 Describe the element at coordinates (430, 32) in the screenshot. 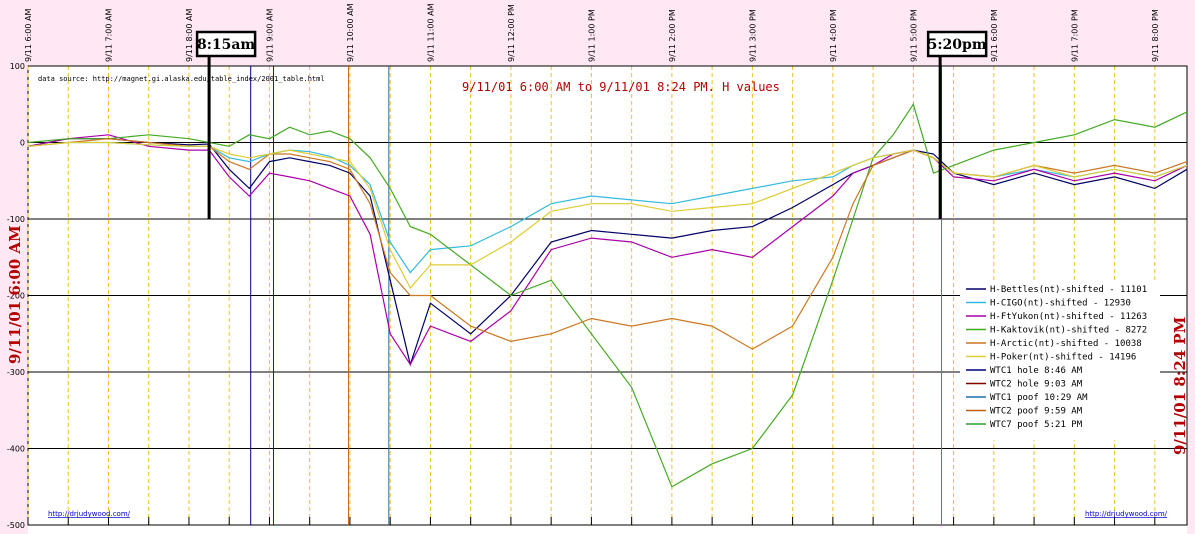

I see `x-tick-label: 9/11 11:00 AM` at that location.